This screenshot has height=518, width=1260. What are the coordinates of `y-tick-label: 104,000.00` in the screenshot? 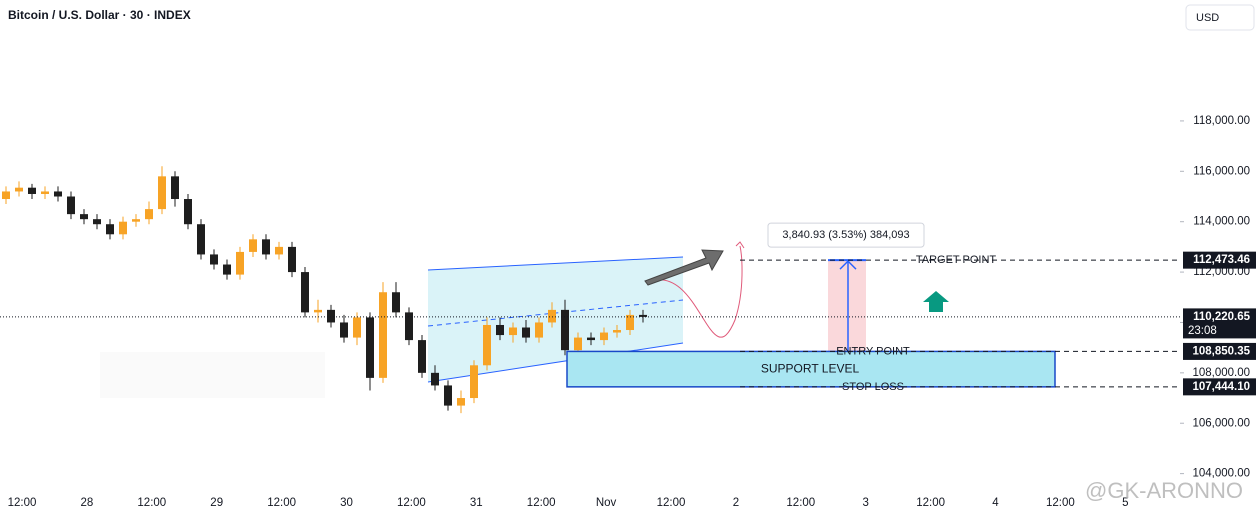 It's located at (1221, 474).